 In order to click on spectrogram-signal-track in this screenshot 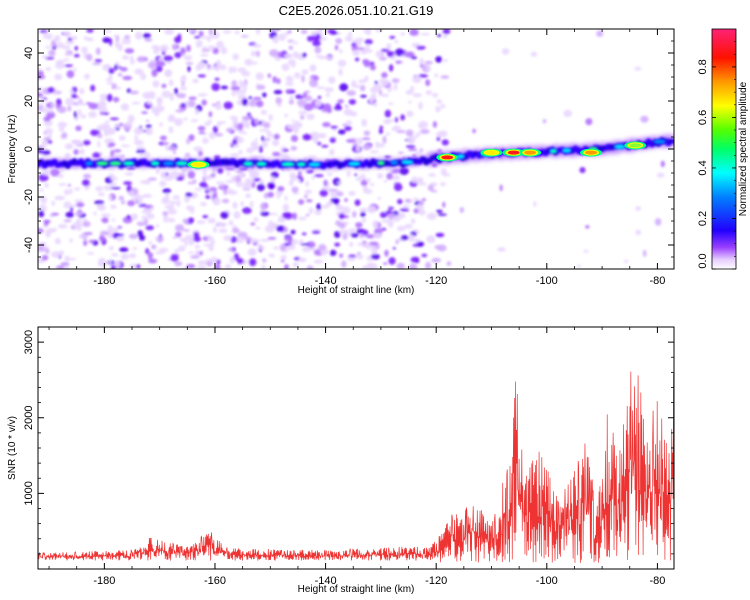, I will do `click(356, 152)`.